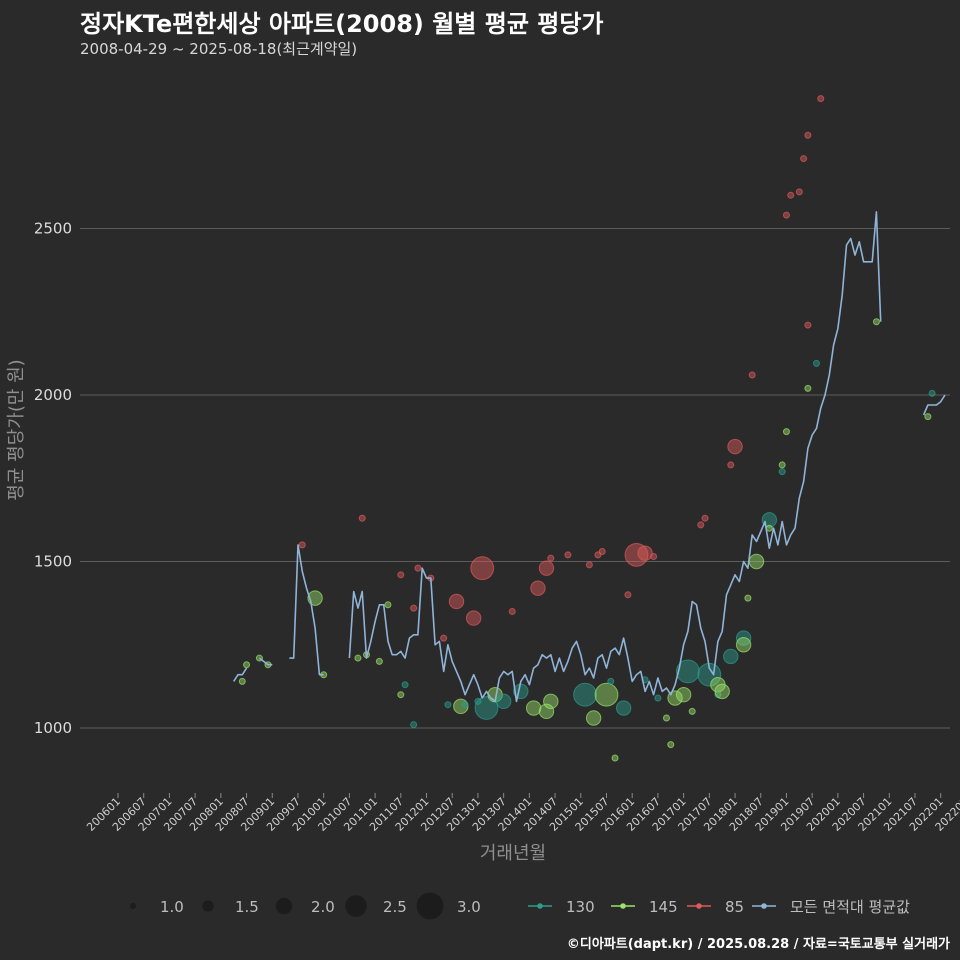  I want to click on size-legend: 1.0 1.5 2.0 2.5 3.0, so click(305, 906).